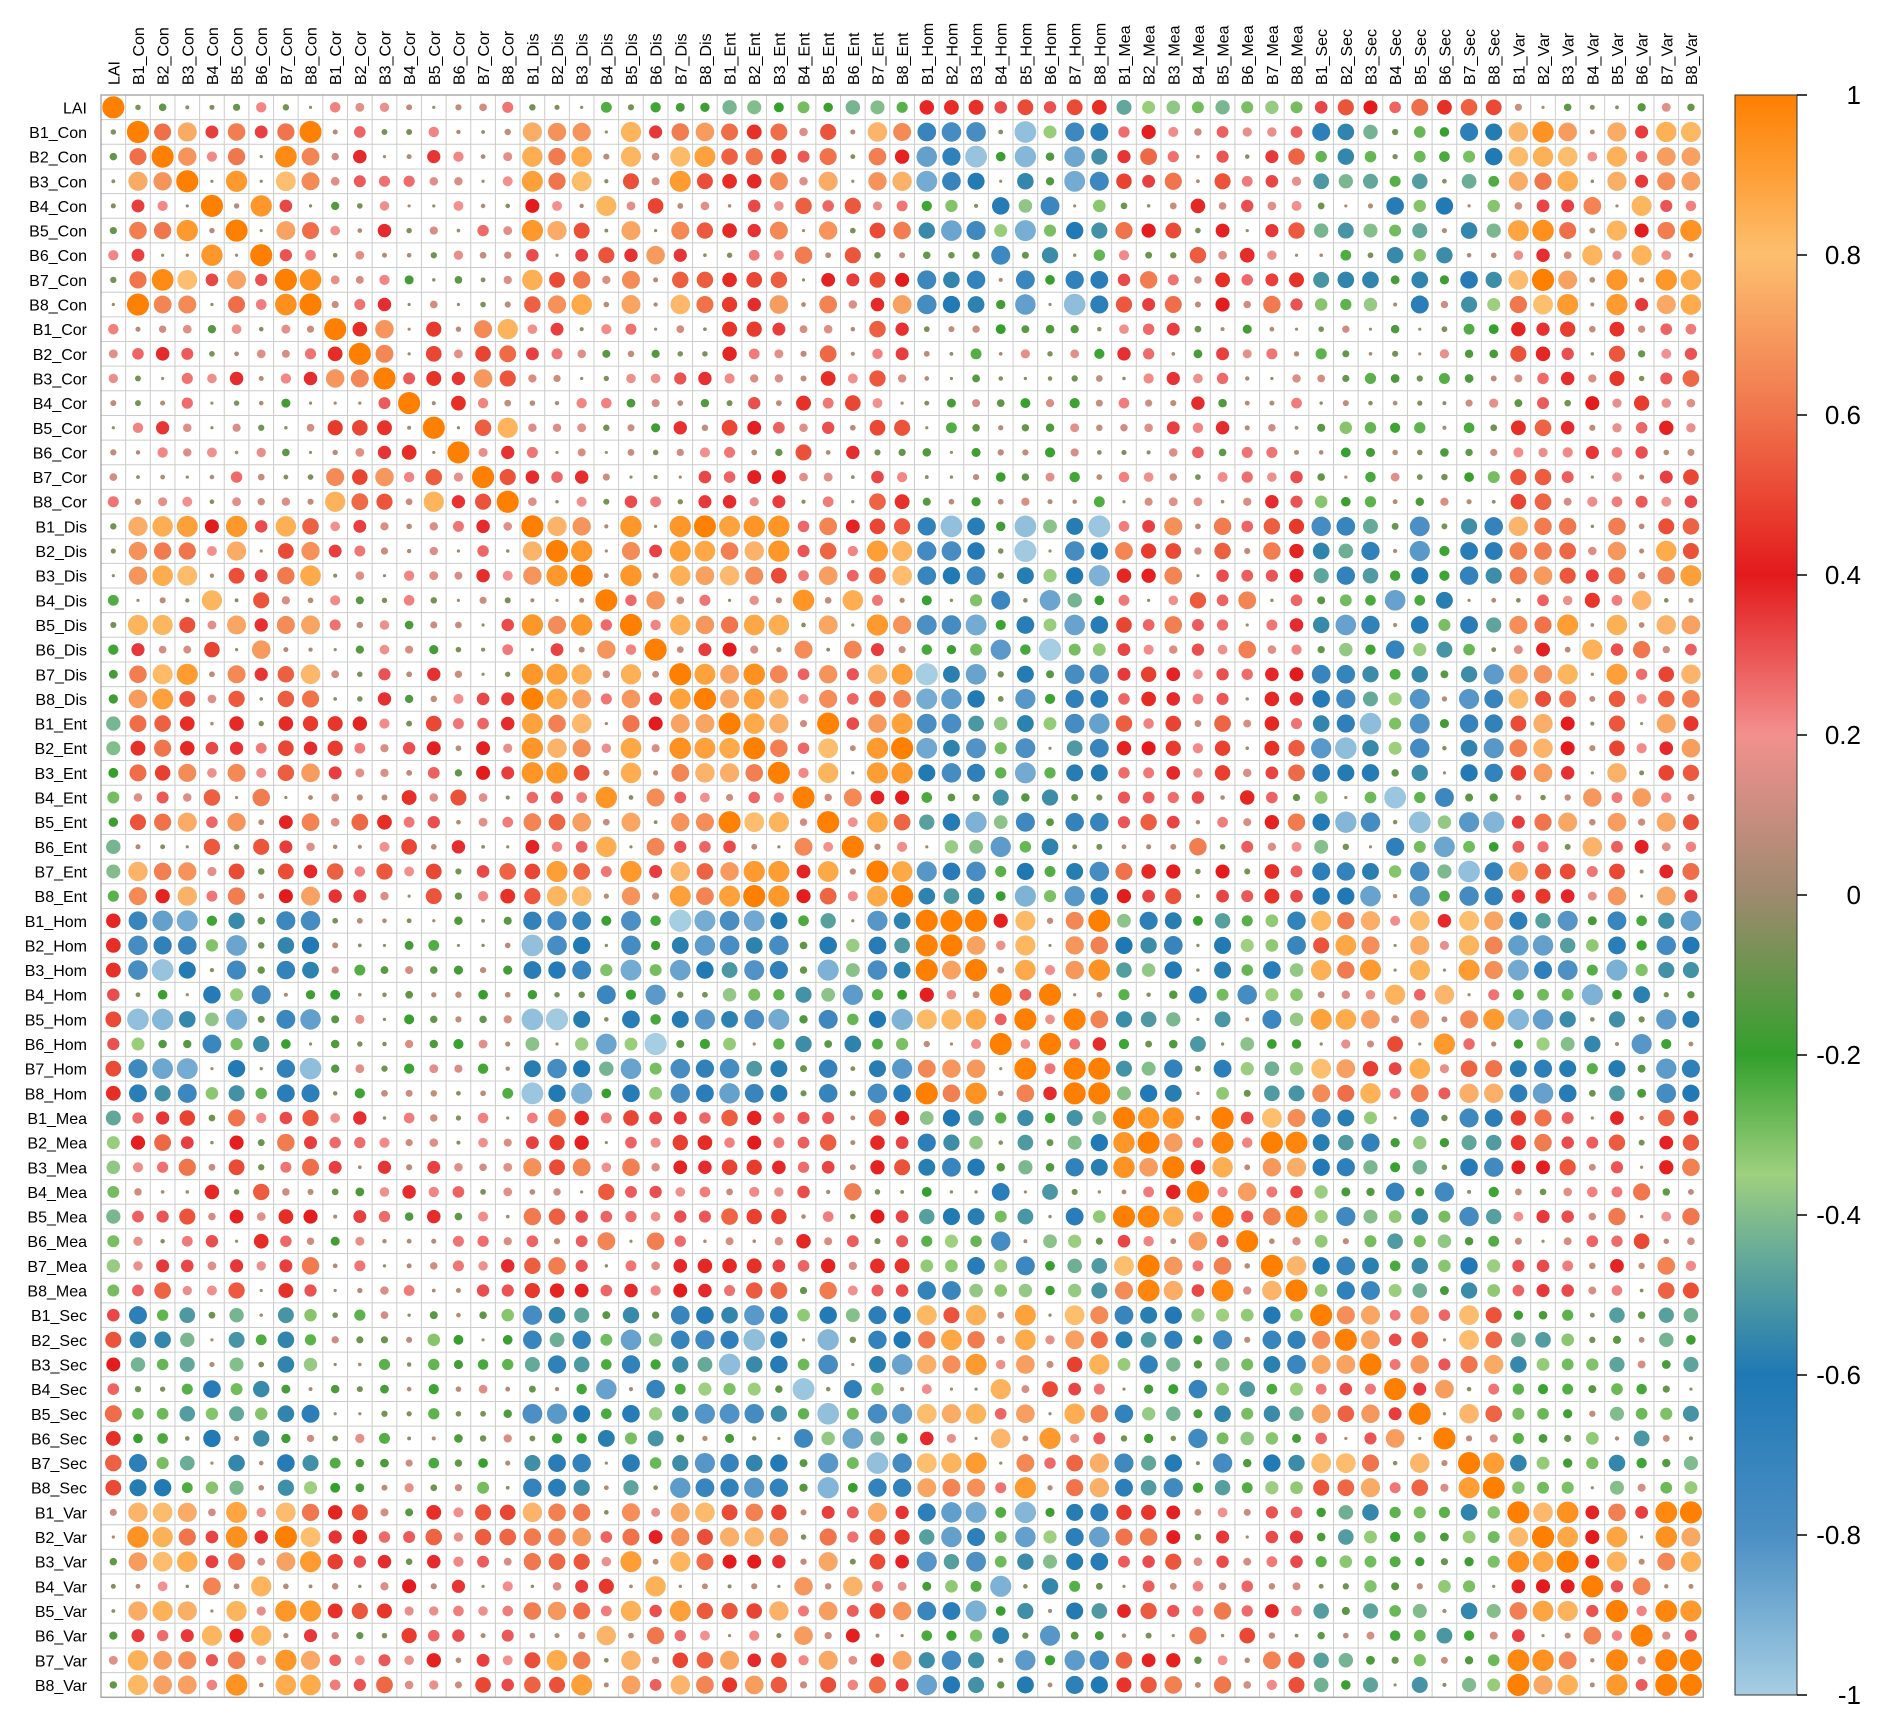 Image resolution: width=1903 pixels, height=1713 pixels. I want to click on corr-cell-B4_Sec-B5_Sec, so click(1420, 1389).